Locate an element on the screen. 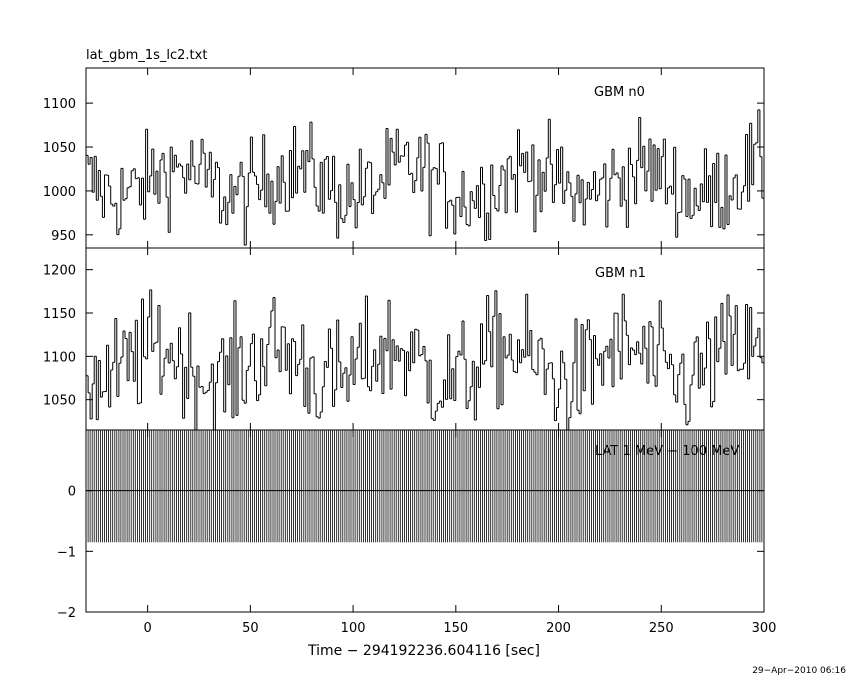 The height and width of the screenshot is (680, 850). x-tick-label: 50 is located at coordinates (250, 628).